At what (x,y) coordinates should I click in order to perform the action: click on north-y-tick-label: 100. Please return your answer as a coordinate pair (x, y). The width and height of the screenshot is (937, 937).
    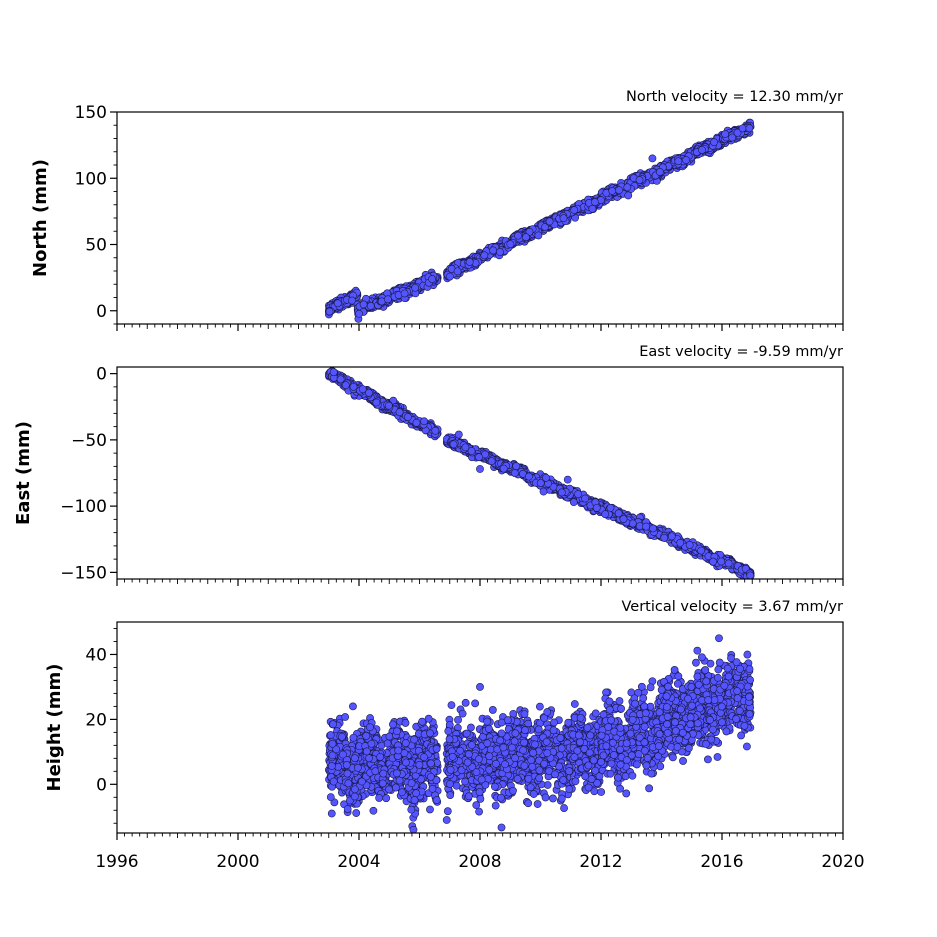
    Looking at the image, I should click on (91, 179).